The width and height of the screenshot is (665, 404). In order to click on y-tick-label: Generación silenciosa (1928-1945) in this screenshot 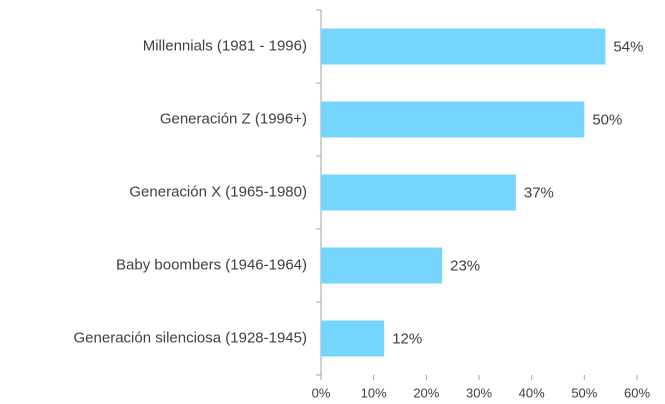, I will do `click(190, 337)`.